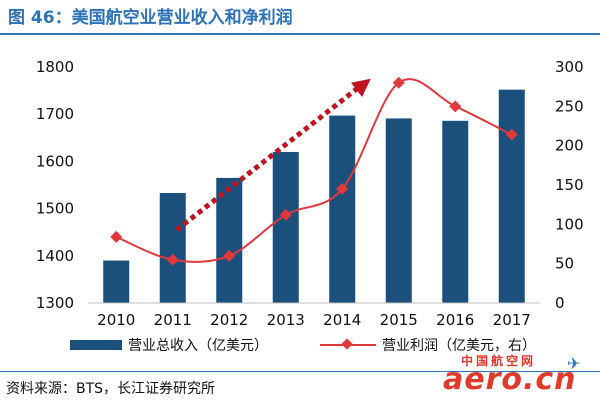 The image size is (600, 406). I want to click on revenue-bar-2011, so click(172, 248).